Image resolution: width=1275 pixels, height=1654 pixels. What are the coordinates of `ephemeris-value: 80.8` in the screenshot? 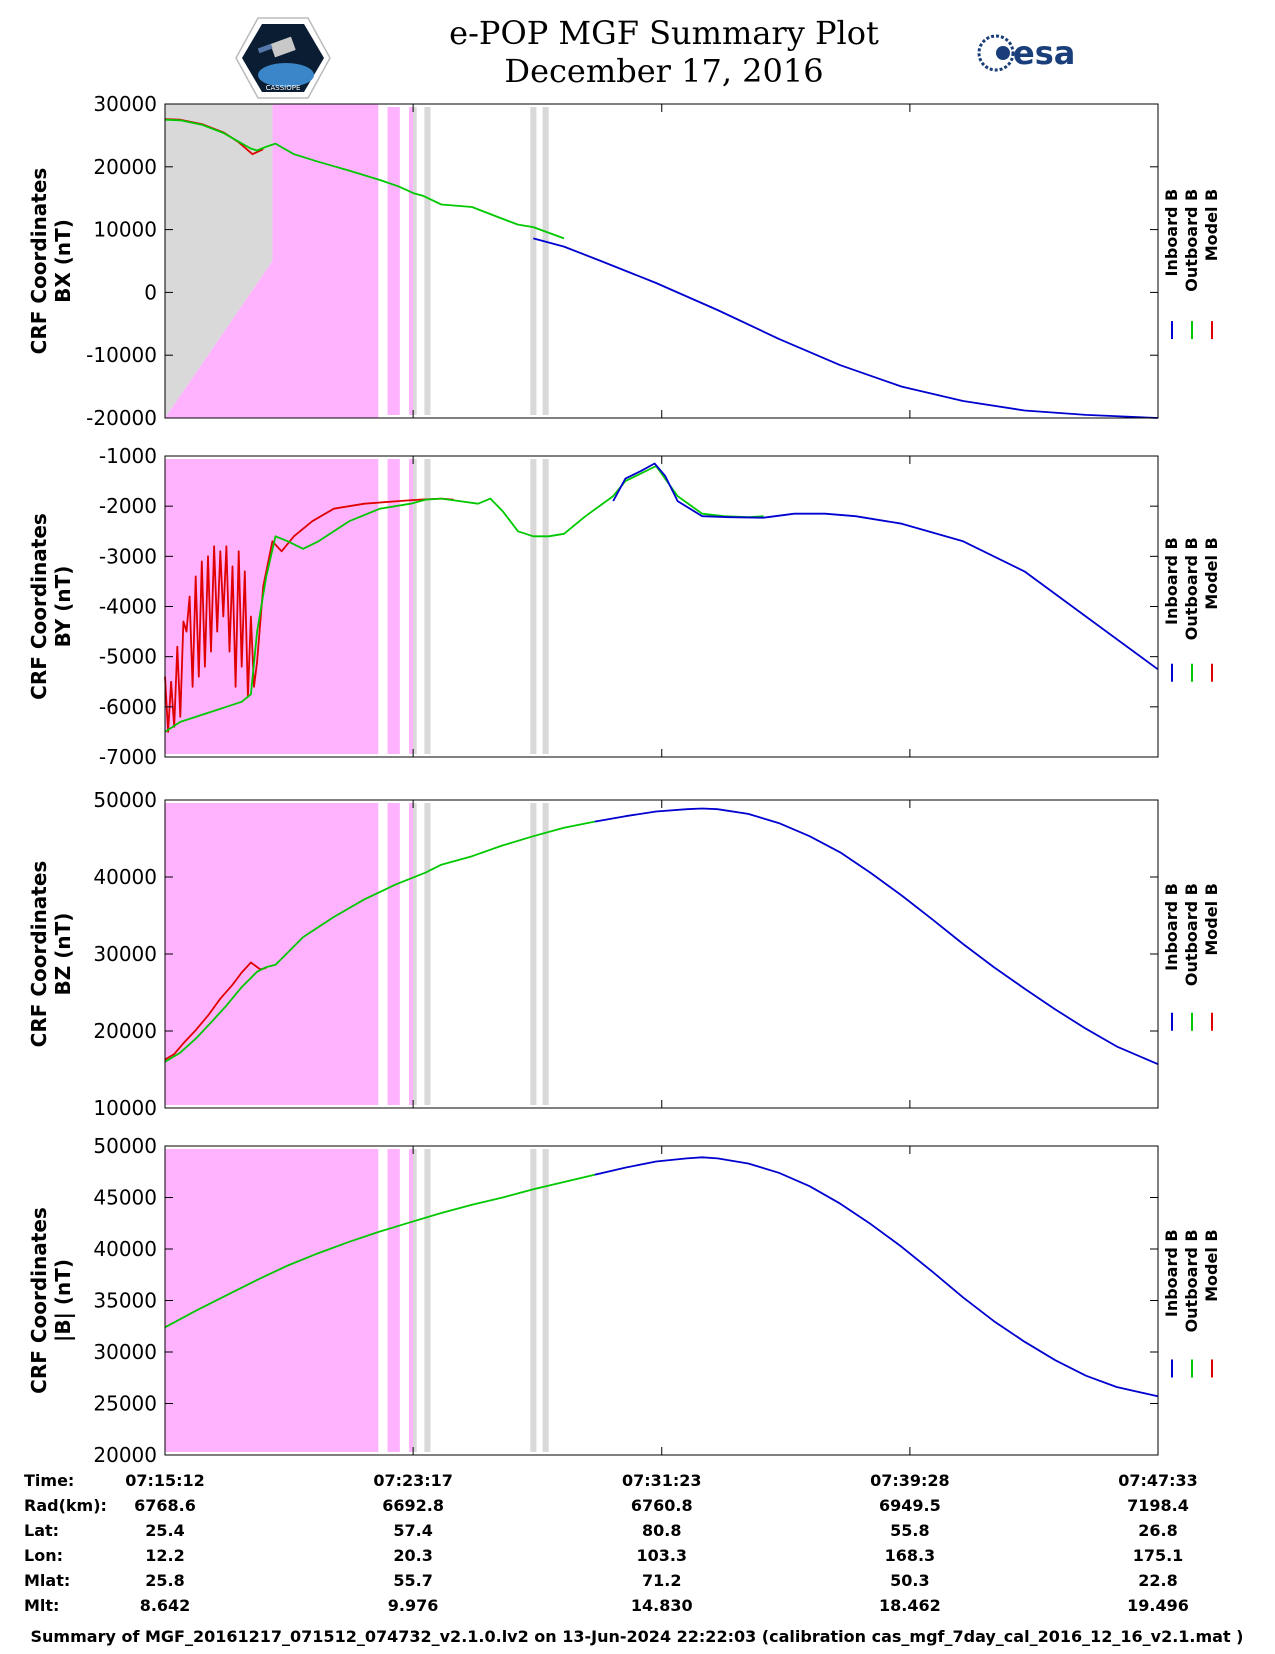 It's located at (661, 1530).